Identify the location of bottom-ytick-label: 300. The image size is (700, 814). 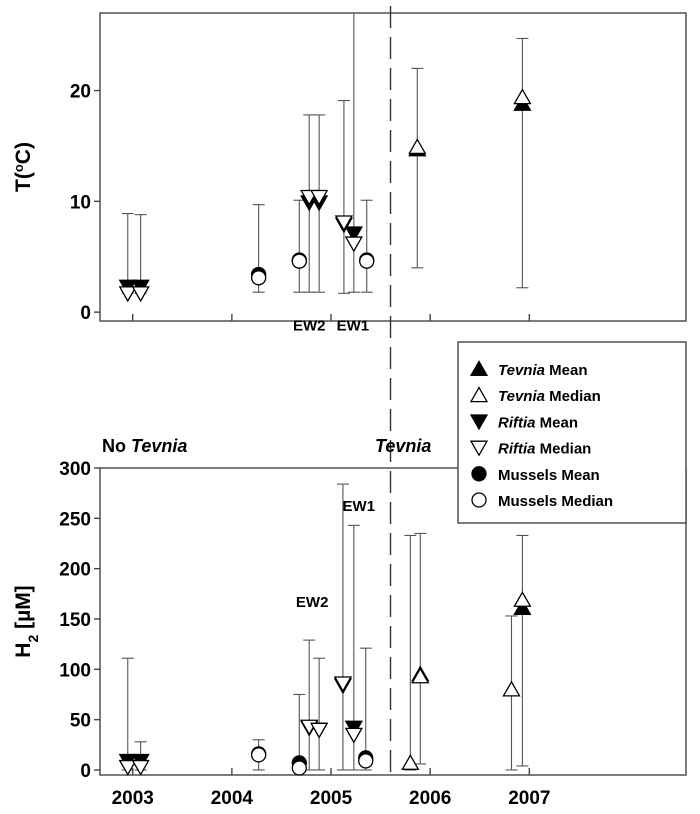
(75, 469).